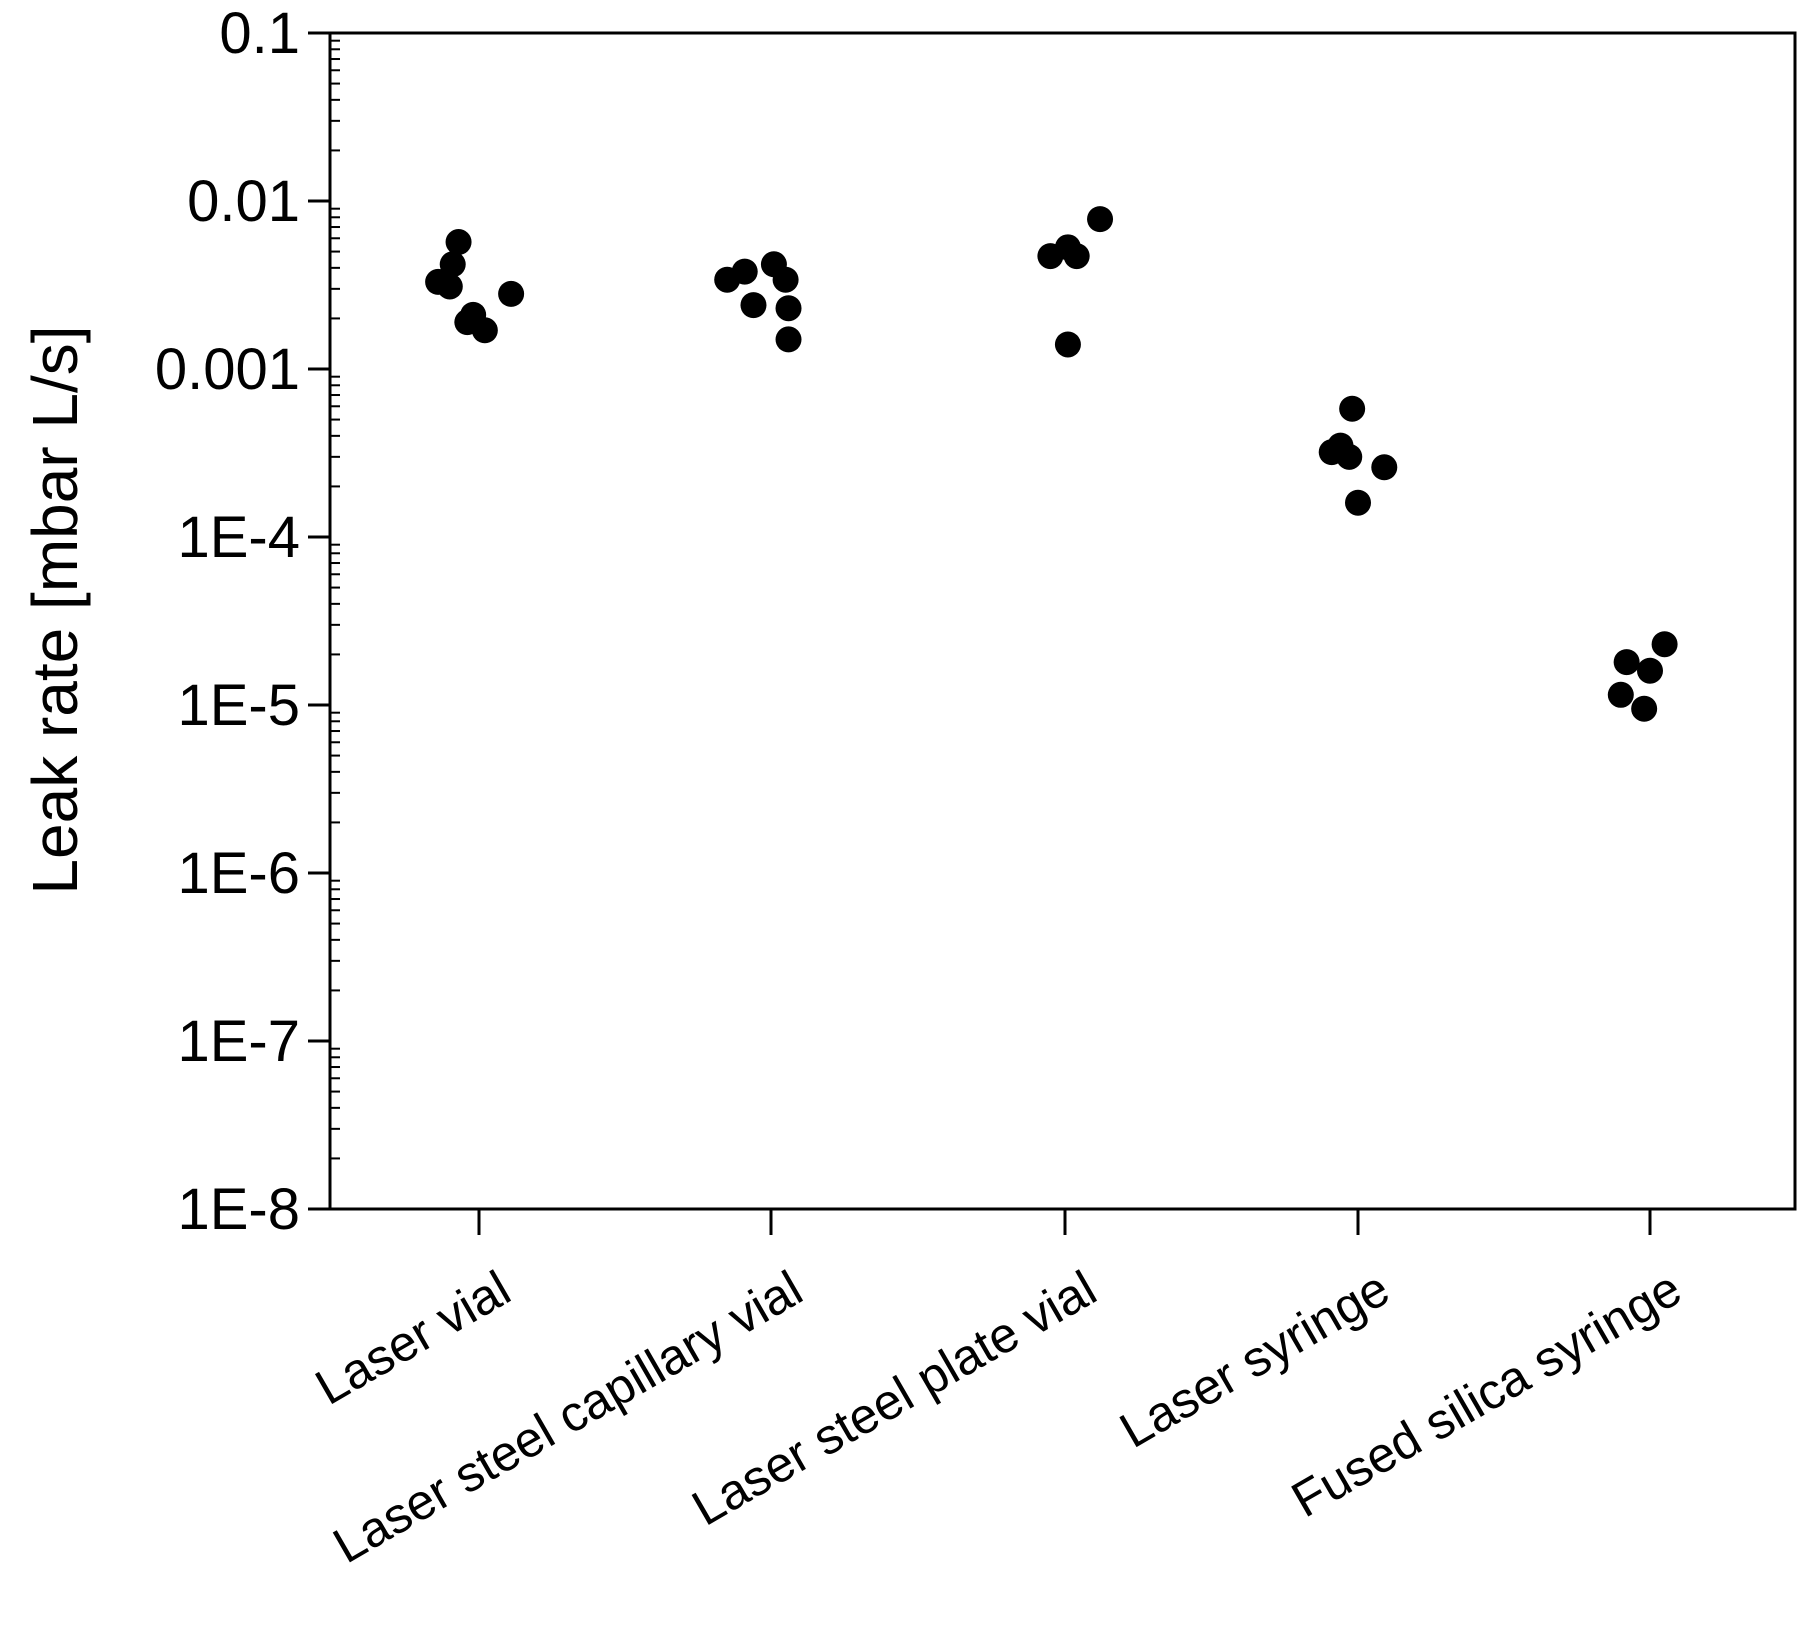 This screenshot has width=1800, height=1634. I want to click on y-tick-label: 1E-7, so click(238, 1041).